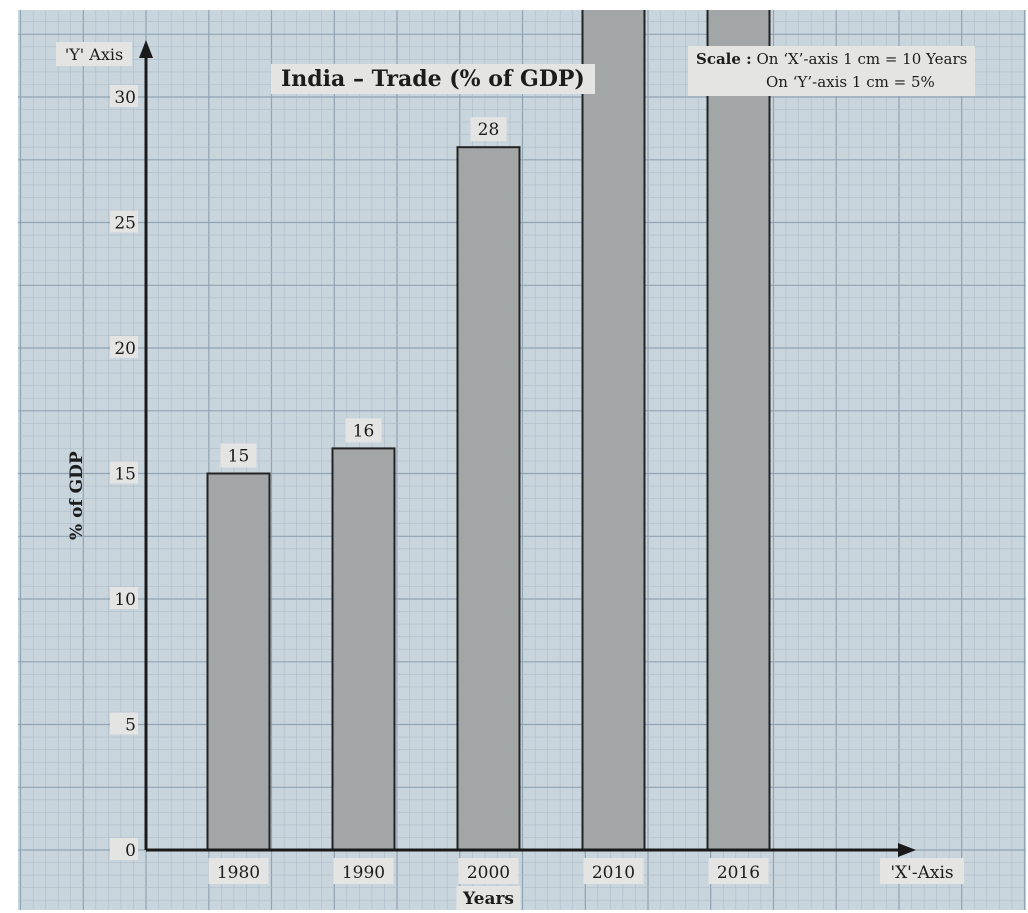 This screenshot has width=1028, height=913. I want to click on x-tick-label: 1980, so click(238, 873).